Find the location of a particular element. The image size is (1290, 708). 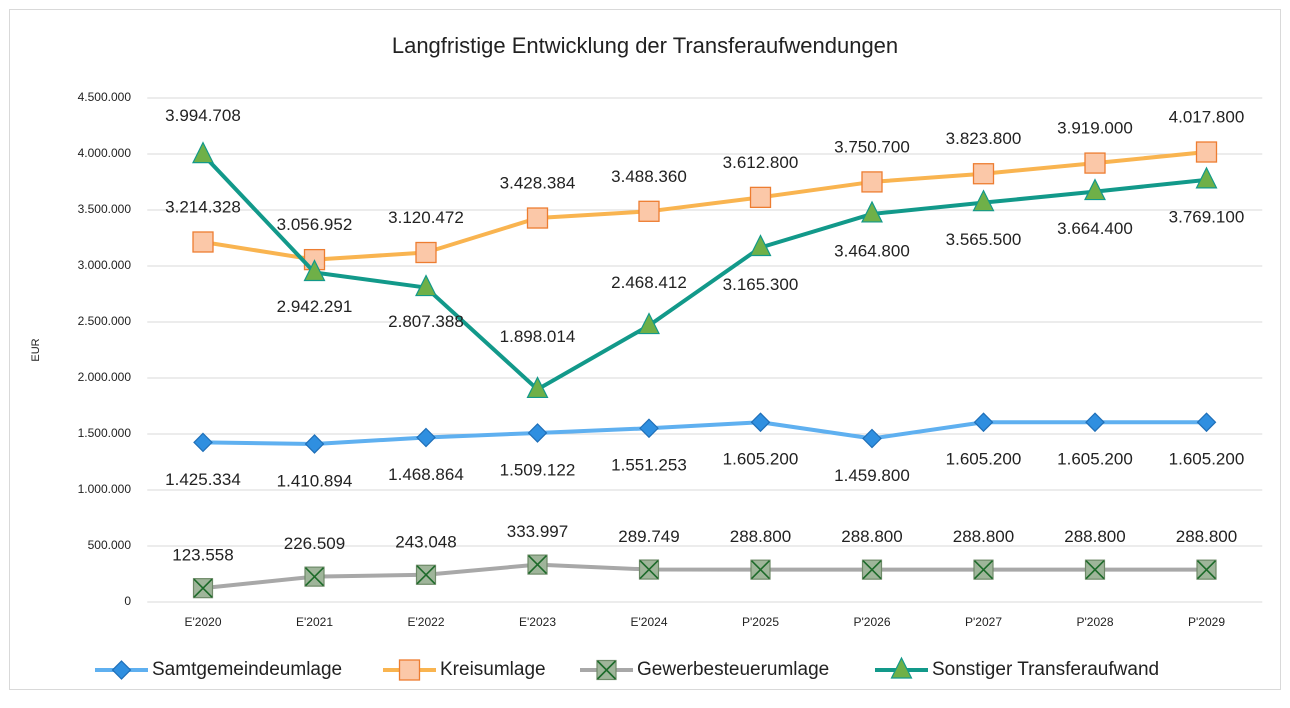

data-label: 226.509 is located at coordinates (314, 543).